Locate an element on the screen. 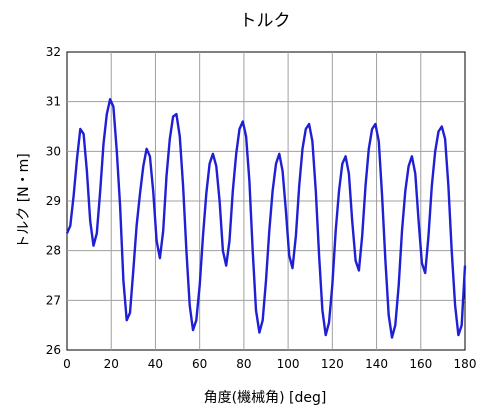  x-tick-label: 60 is located at coordinates (199, 364).